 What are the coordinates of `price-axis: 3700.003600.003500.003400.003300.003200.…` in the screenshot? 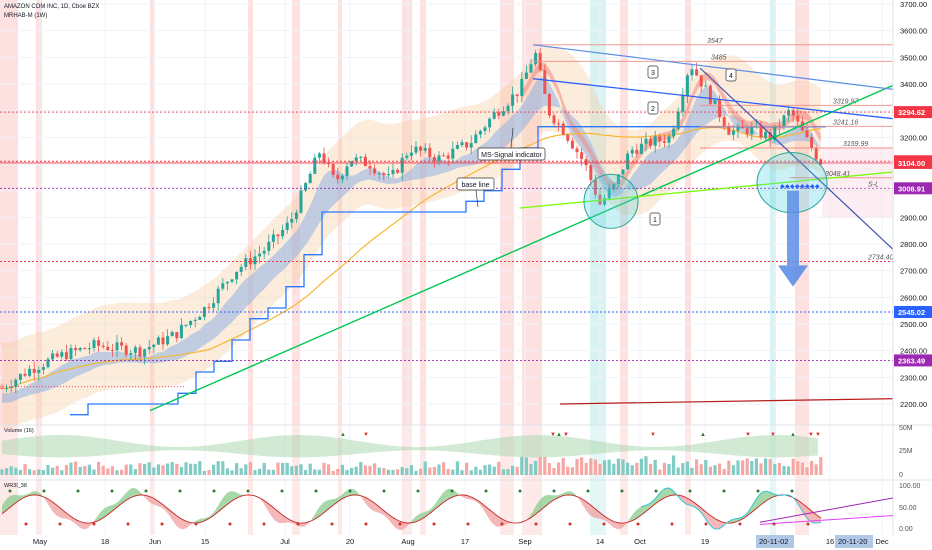 It's located at (913, 204).